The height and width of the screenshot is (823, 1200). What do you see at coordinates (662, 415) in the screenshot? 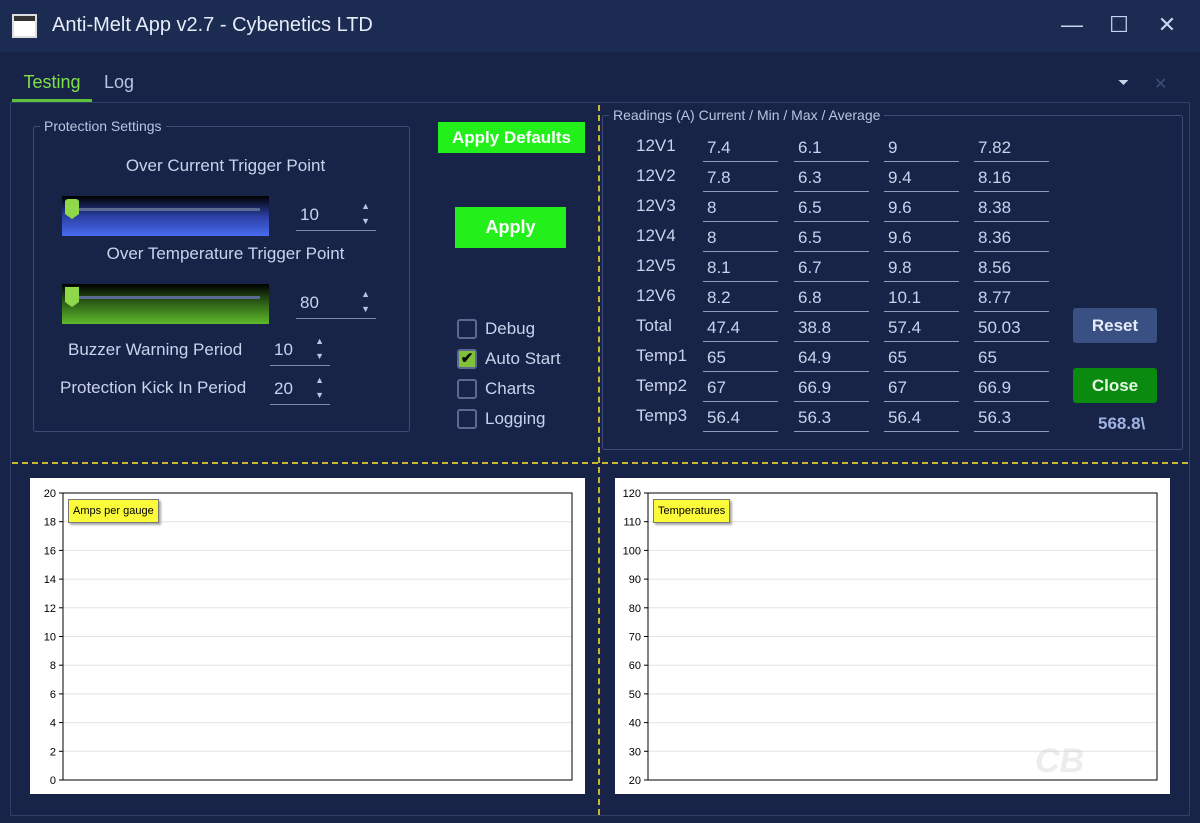
I see `reading-row-label: Temp3` at bounding box center [662, 415].